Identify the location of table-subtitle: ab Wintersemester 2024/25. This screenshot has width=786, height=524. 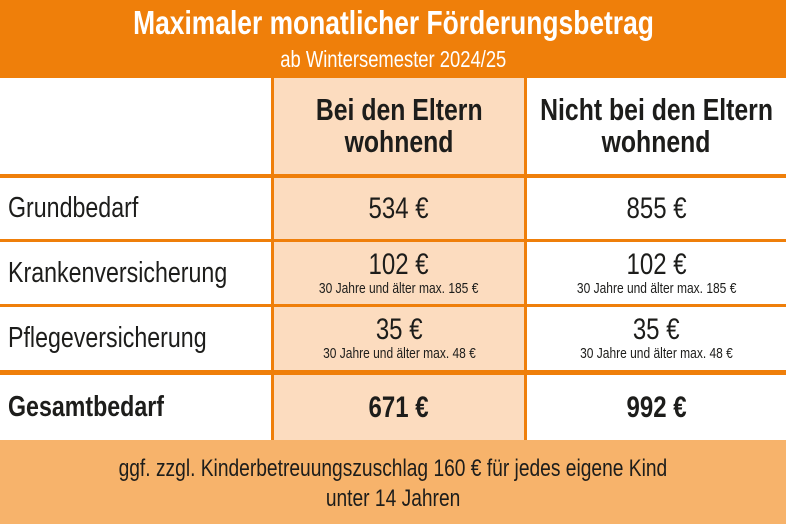
(393, 59).